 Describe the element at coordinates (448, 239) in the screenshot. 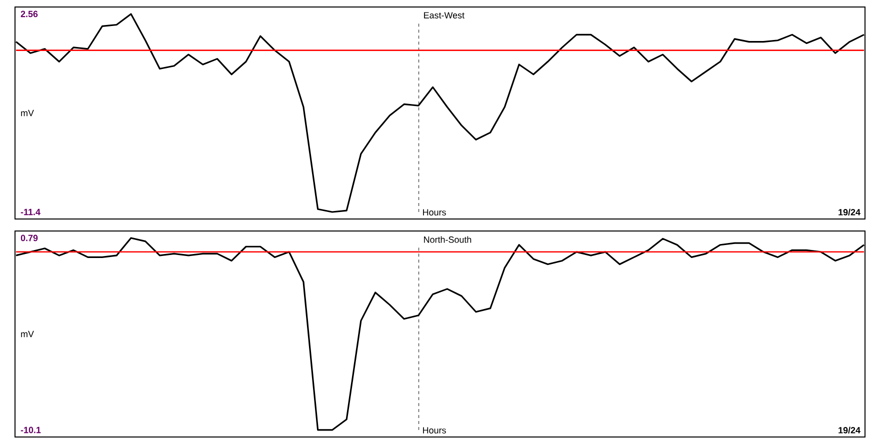

I see `chart-title: North-South` at that location.